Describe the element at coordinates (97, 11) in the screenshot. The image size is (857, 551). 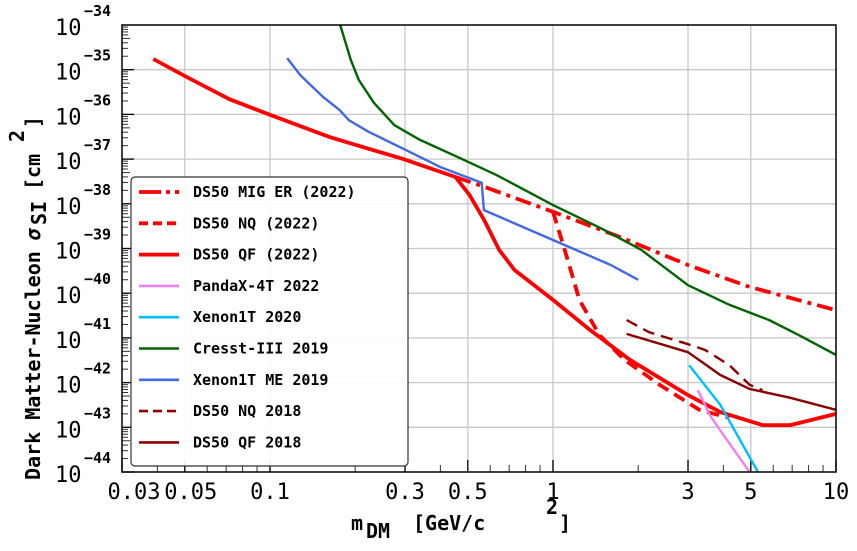
I see `y-tick-exponent: −34` at that location.